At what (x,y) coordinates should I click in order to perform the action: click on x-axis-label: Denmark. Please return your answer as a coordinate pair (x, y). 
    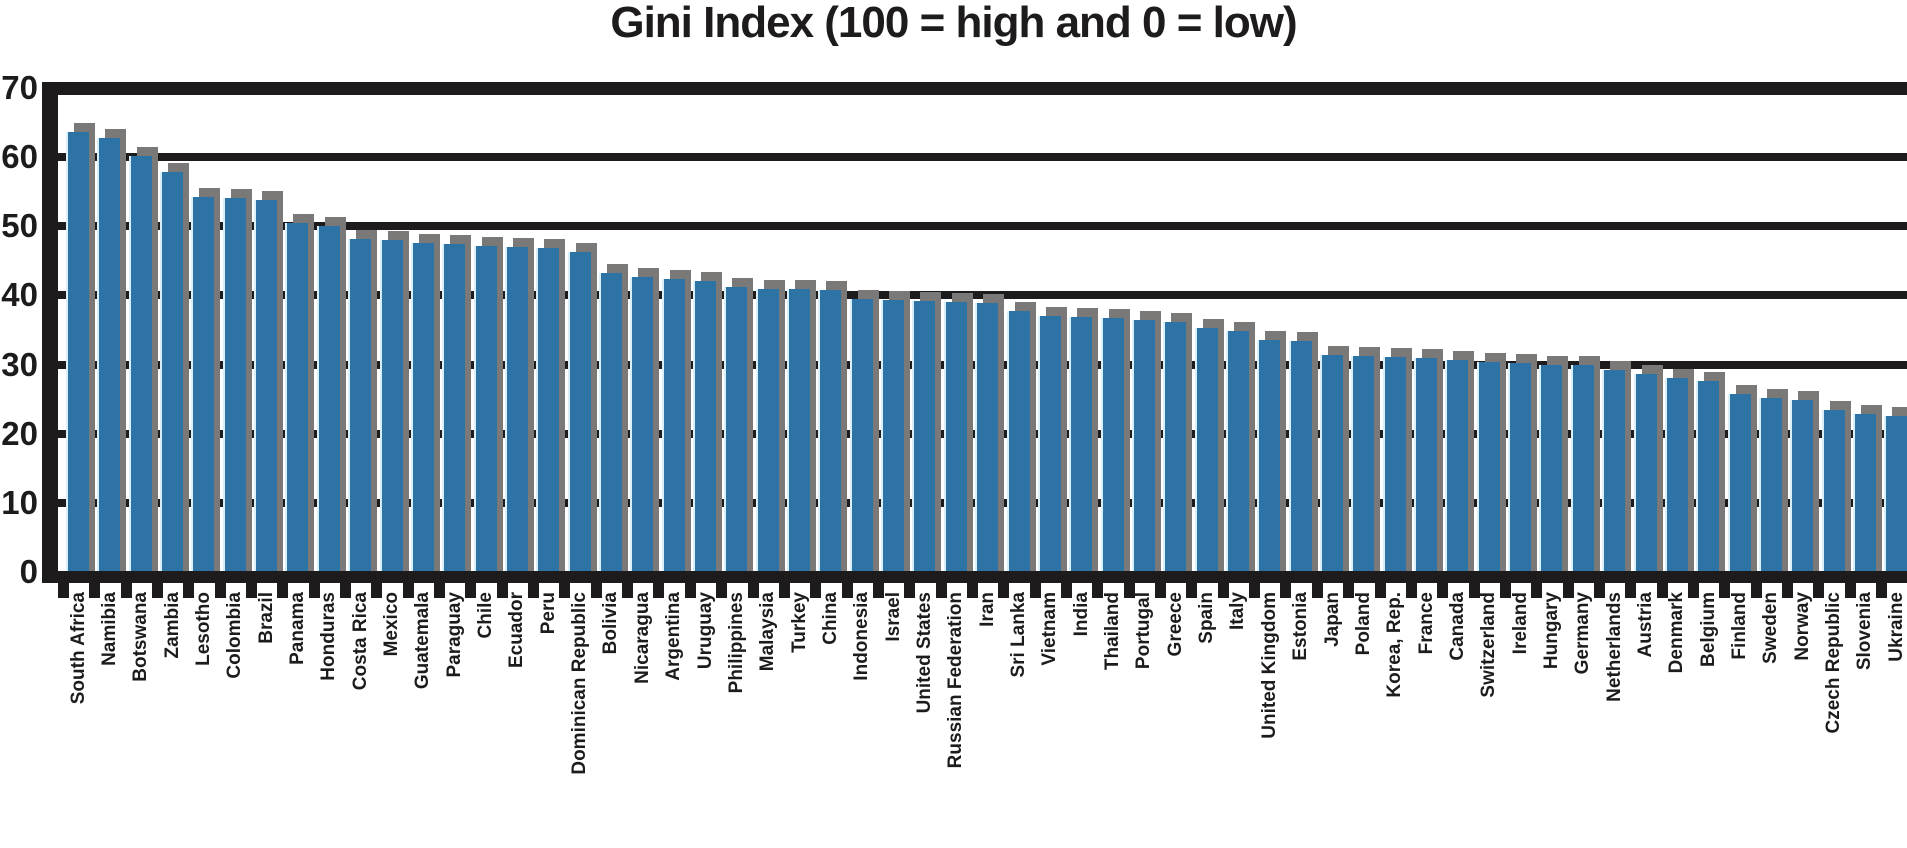
    Looking at the image, I should click on (1677, 633).